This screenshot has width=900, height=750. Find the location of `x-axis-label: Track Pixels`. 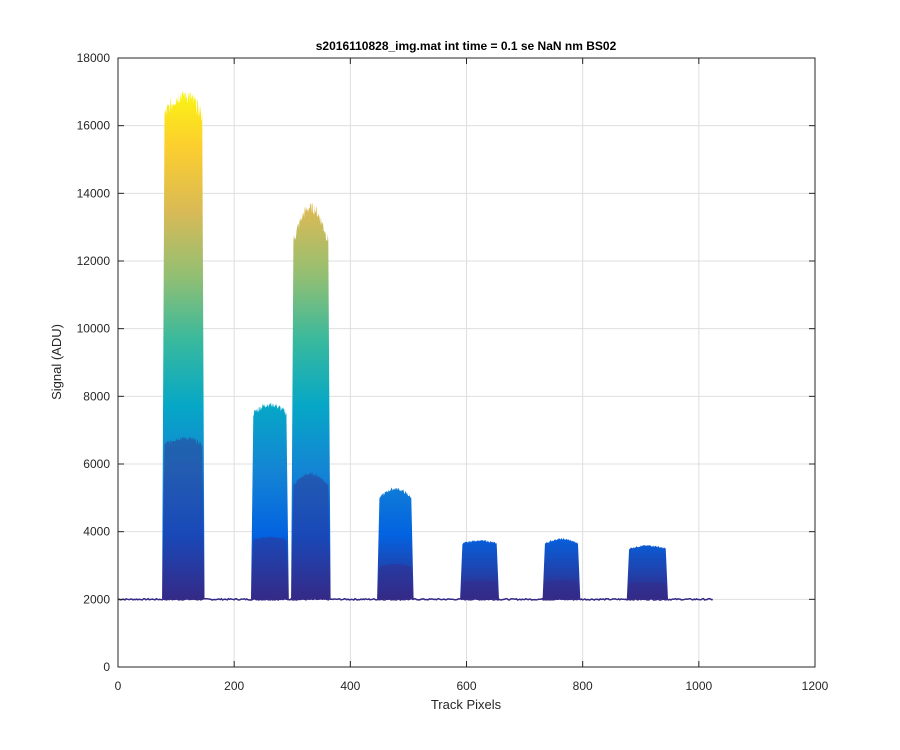

x-axis-label: Track Pixels is located at coordinates (466, 704).